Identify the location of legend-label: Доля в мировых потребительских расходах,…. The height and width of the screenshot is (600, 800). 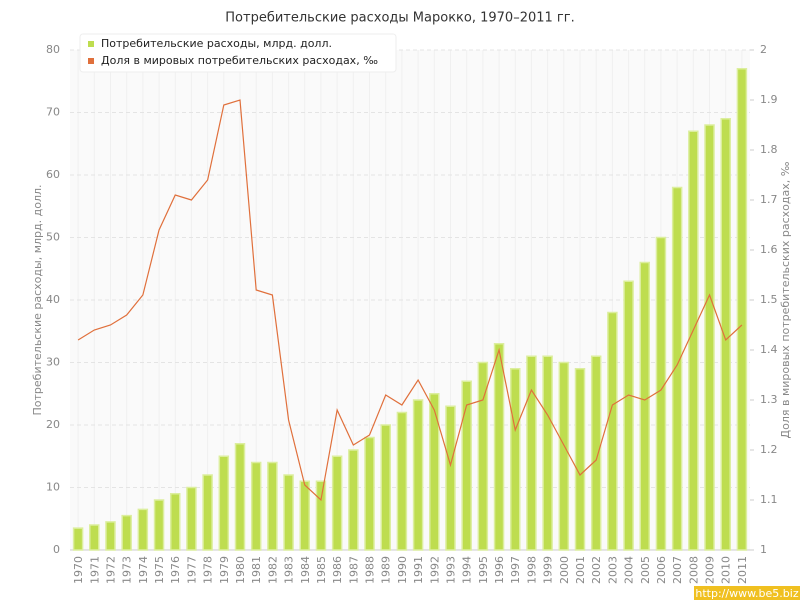
(239, 60).